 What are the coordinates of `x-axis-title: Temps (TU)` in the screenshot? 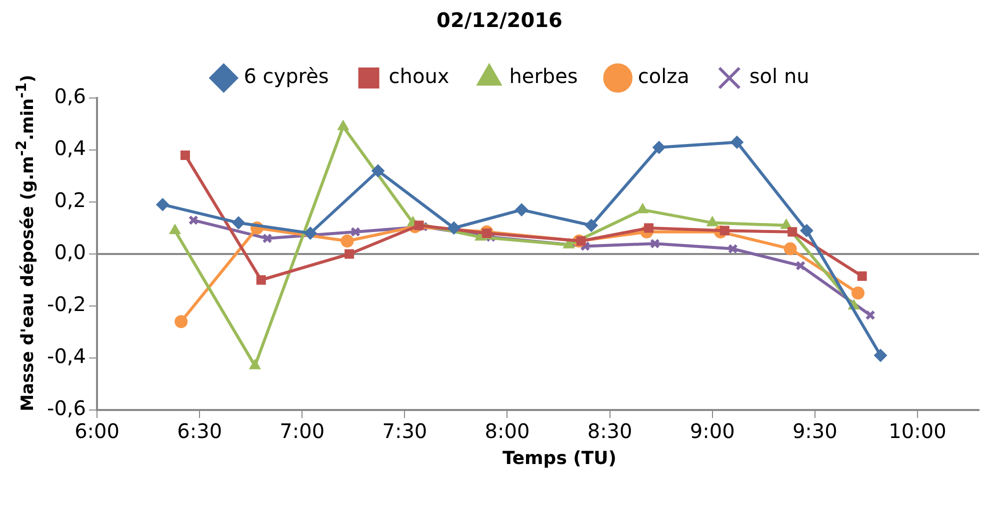 It's located at (559, 458).